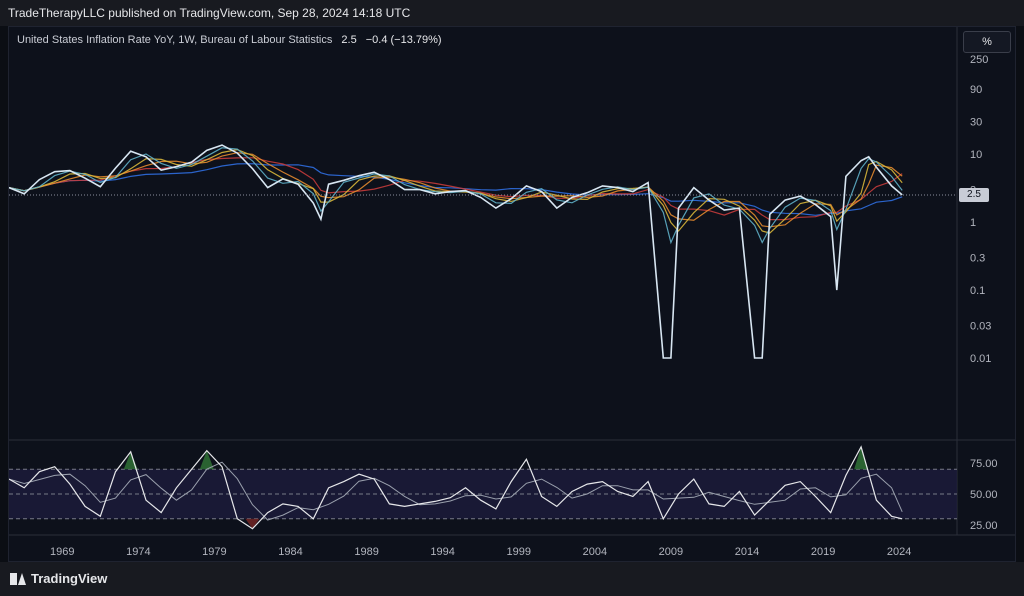 The height and width of the screenshot is (596, 1024). I want to click on legend-last-value: 2.5, so click(349, 40).